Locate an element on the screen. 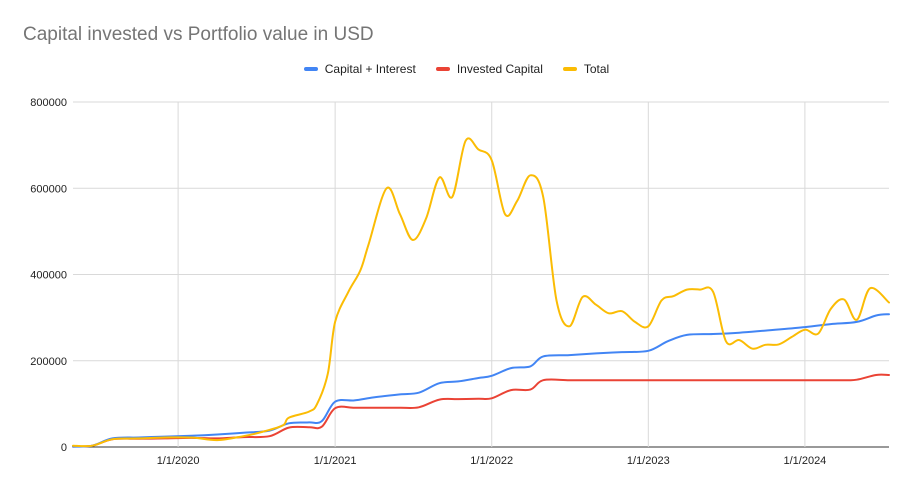  x-tick-label: 1/1/2023 is located at coordinates (648, 461).